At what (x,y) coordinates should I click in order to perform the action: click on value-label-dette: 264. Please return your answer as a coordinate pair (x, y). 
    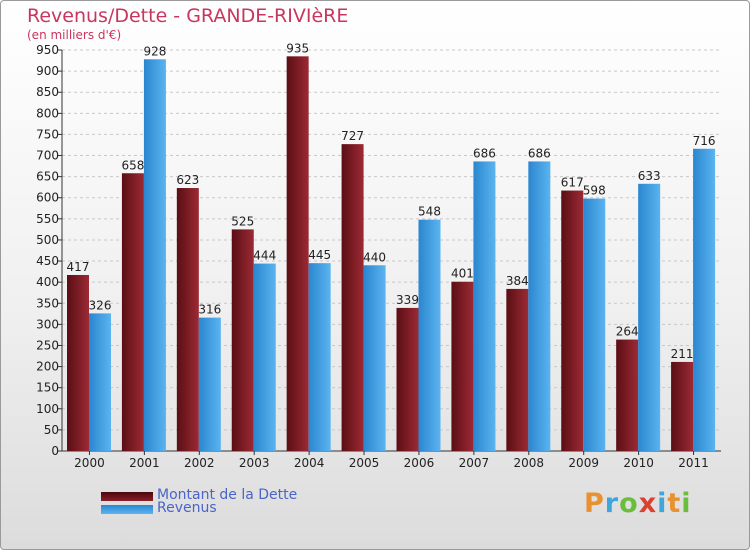
    Looking at the image, I should click on (627, 332).